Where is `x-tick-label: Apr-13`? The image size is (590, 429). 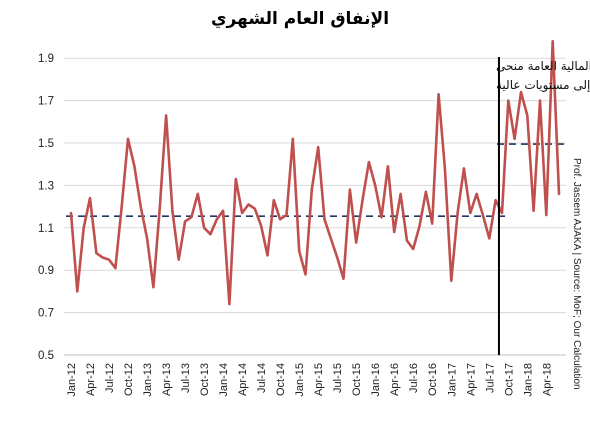
x-tick-label: Apr-13 is located at coordinates (167, 379).